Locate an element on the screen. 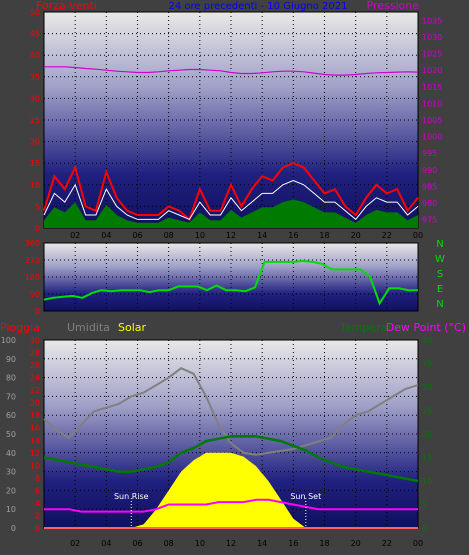  humidity-label: Umidita is located at coordinates (88, 327).